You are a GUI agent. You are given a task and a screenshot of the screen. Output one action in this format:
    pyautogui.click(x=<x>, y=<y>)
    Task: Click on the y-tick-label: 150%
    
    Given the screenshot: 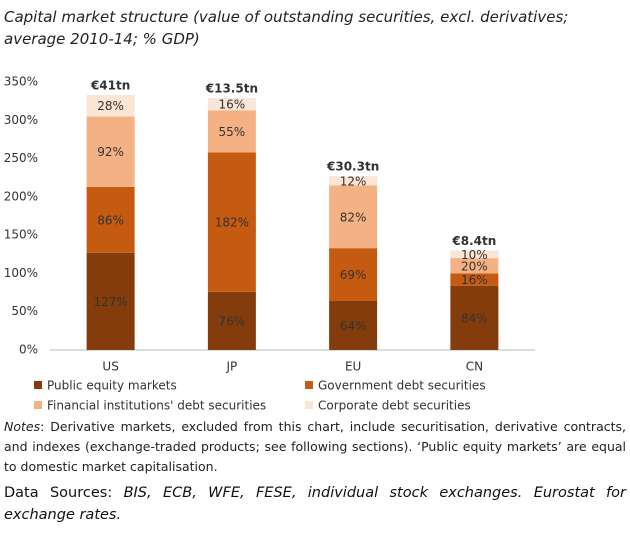 What is the action you would take?
    pyautogui.click(x=21, y=235)
    